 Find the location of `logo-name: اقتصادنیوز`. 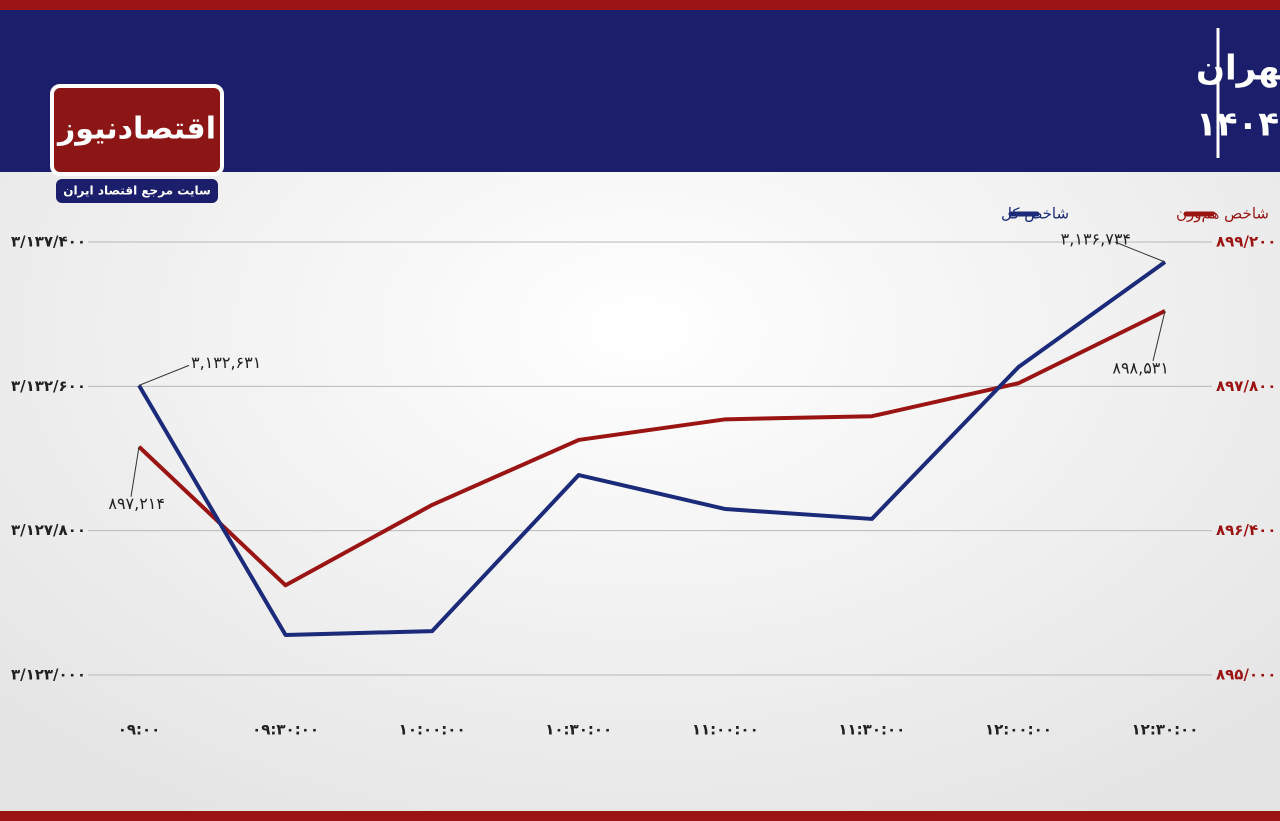

logo-name: اقتصادنیوز is located at coordinates (136, 129).